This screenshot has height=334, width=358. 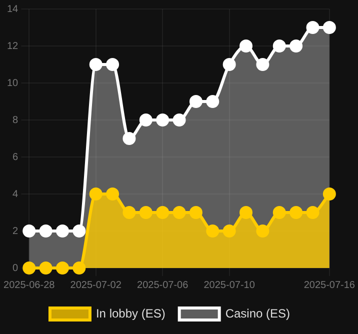 What do you see at coordinates (330, 285) in the screenshot?
I see `x-tick-label: 2025-07-16` at bounding box center [330, 285].